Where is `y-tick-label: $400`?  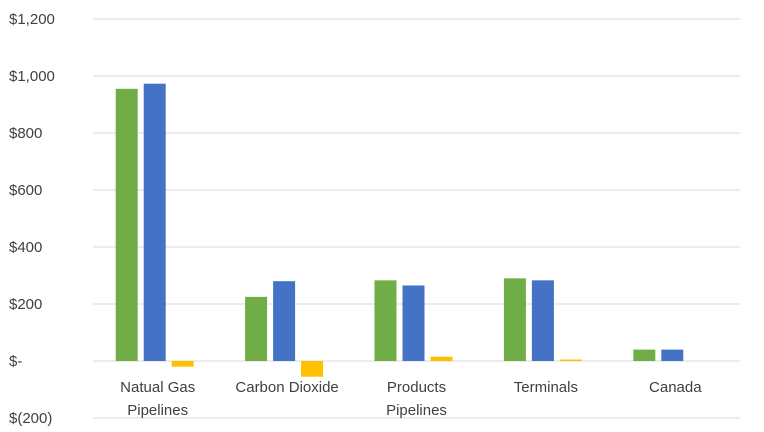
y-tick-label: $400 is located at coordinates (25, 247).